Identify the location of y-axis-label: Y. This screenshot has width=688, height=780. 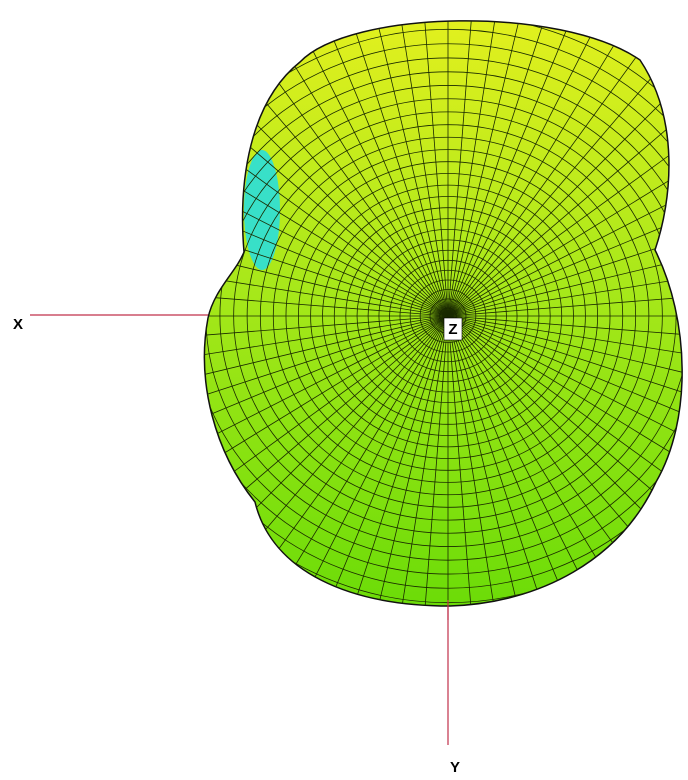
(455, 767).